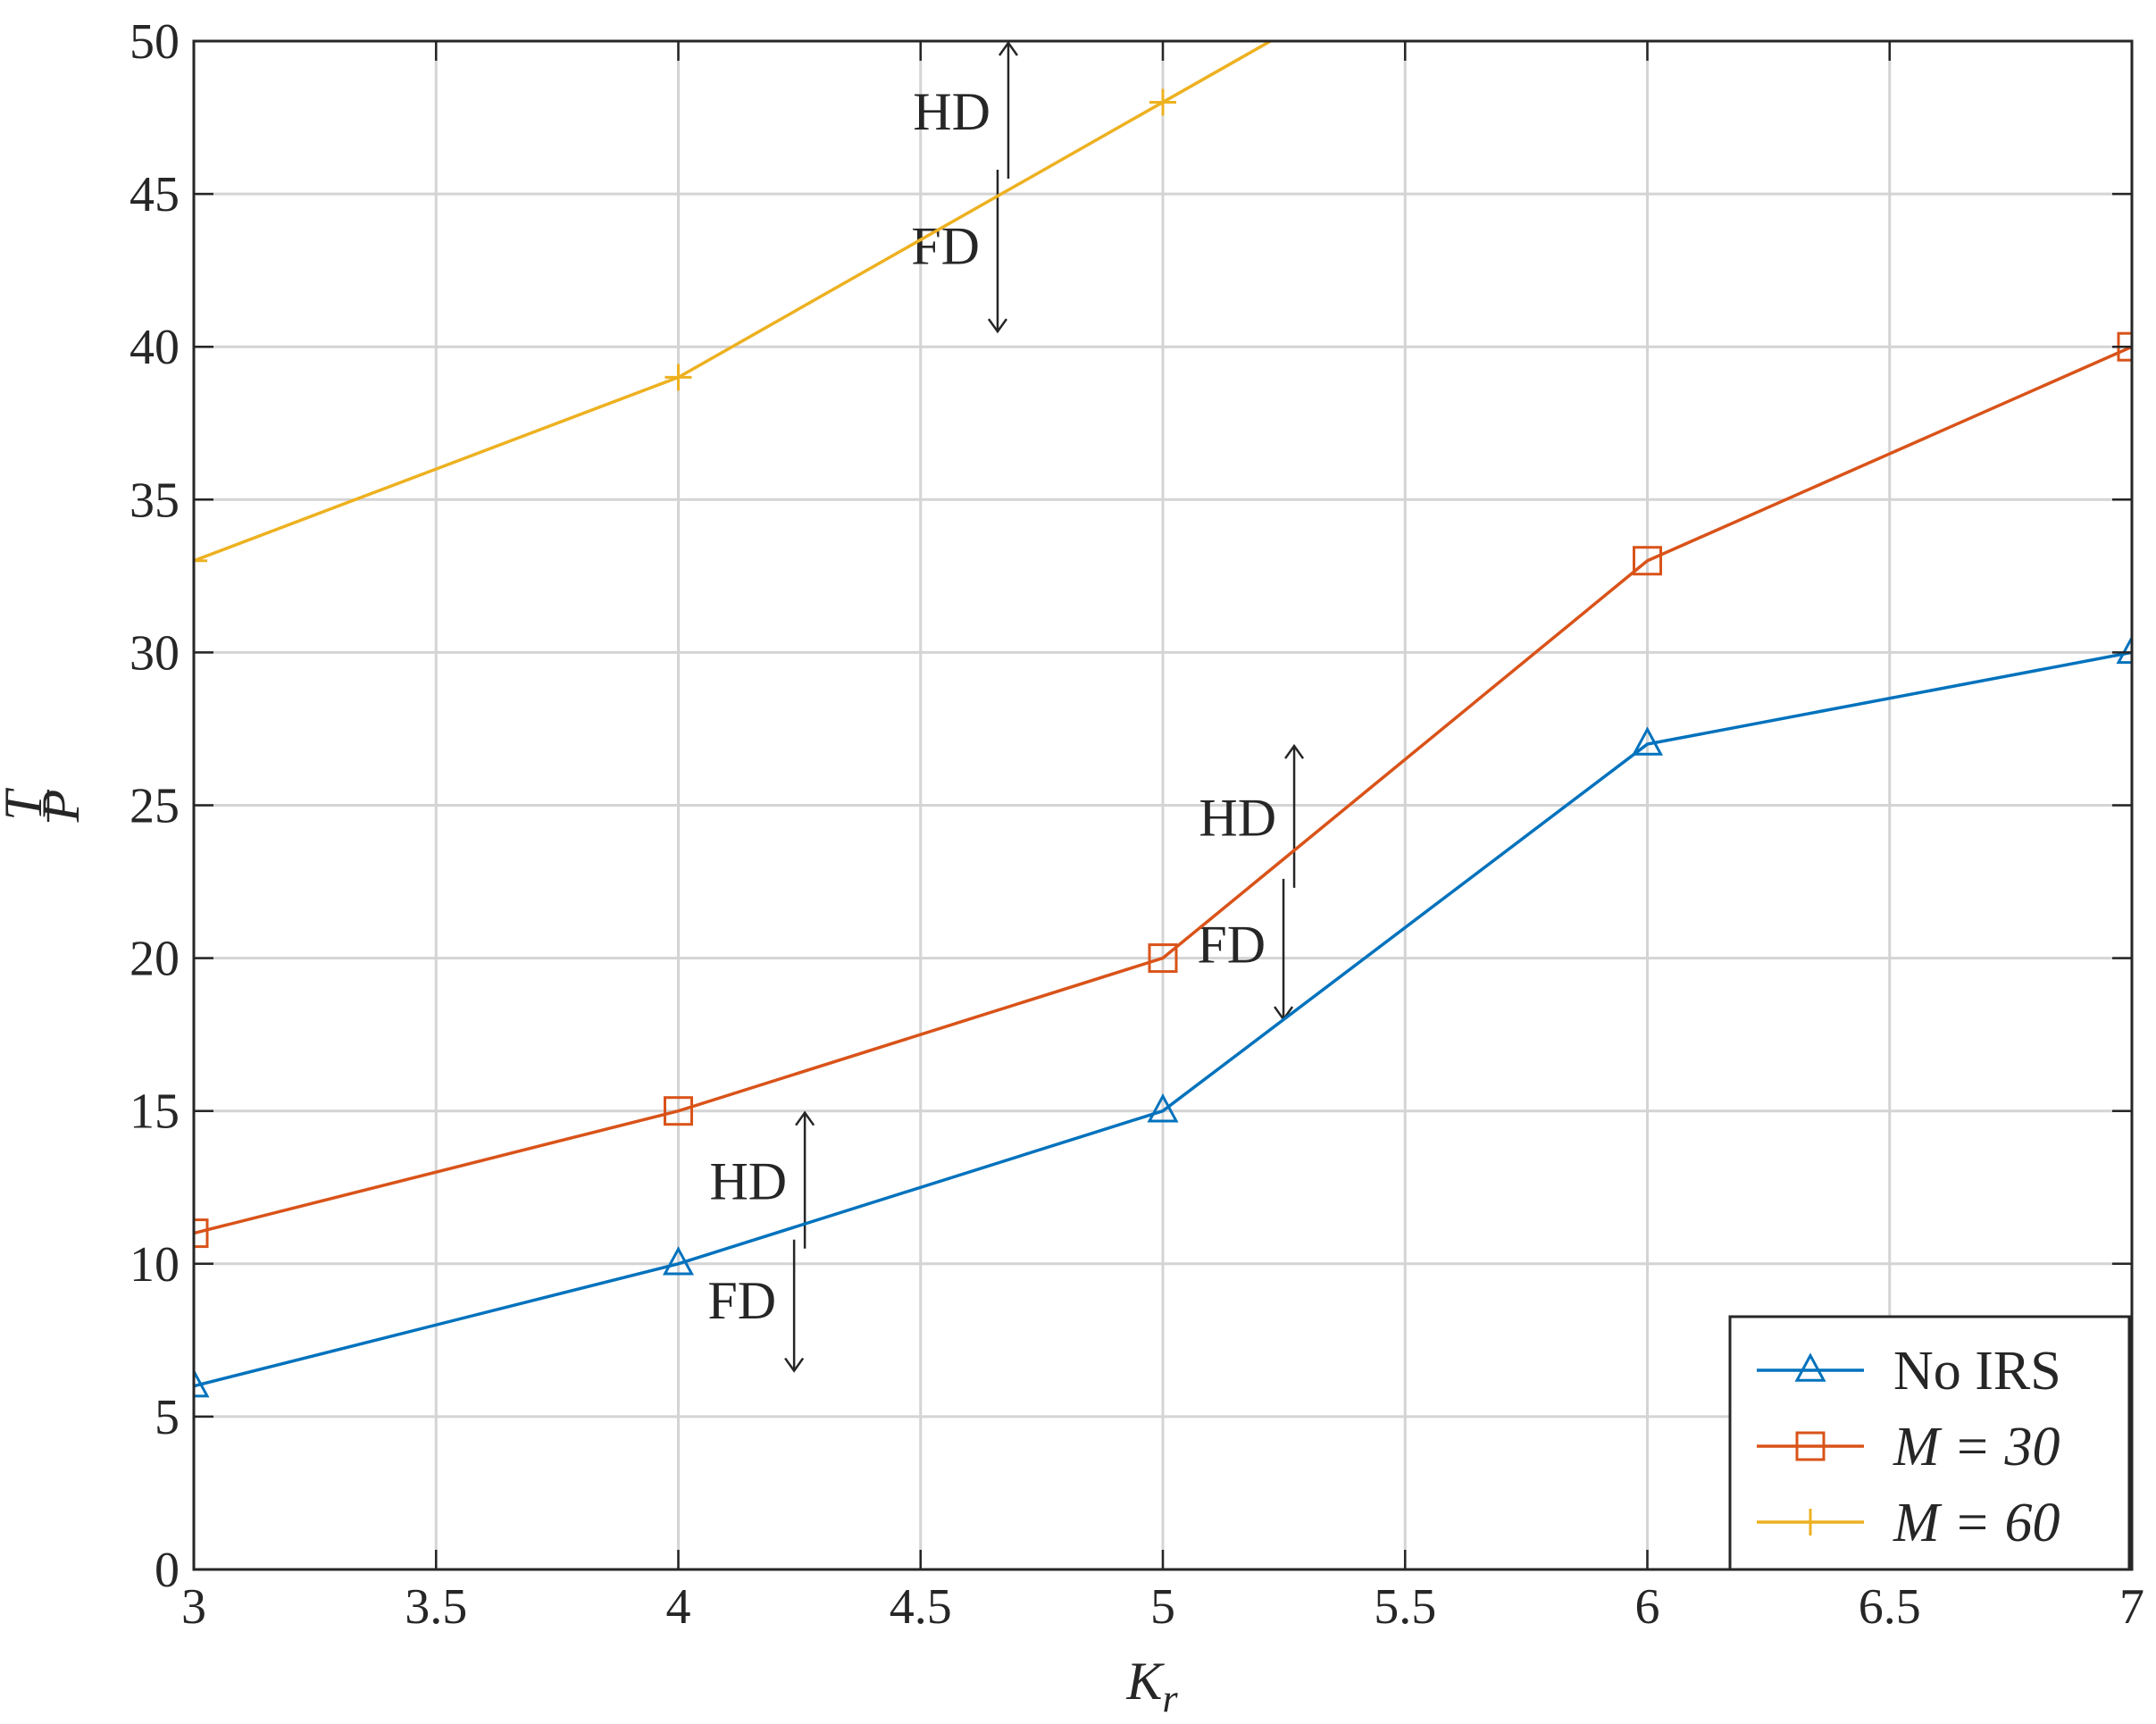 The height and width of the screenshot is (1724, 2156). Describe the element at coordinates (1145, 1681) in the screenshot. I see `x-axis-label-main: K` at that location.